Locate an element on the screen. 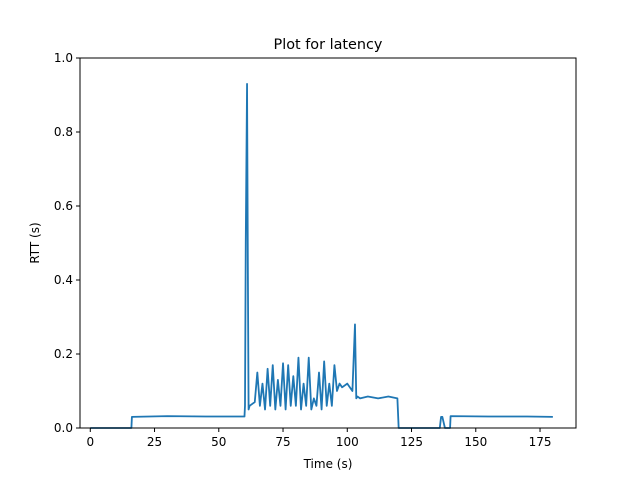 Image resolution: width=640 pixels, height=480 pixels. x-tick-label: 75 is located at coordinates (282, 442).